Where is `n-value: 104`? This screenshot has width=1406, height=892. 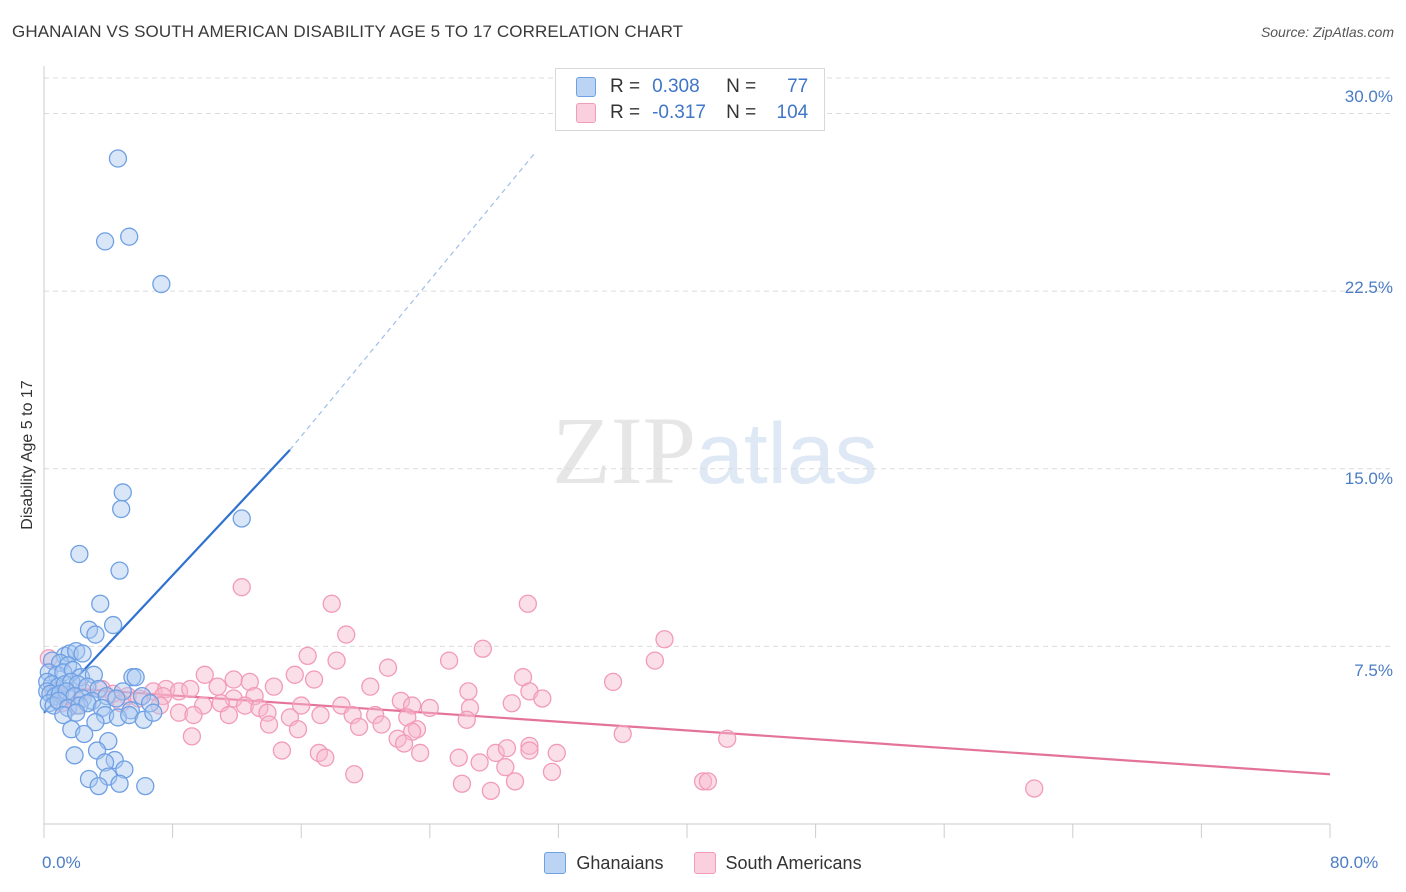
n-value: 104 is located at coordinates (792, 112).